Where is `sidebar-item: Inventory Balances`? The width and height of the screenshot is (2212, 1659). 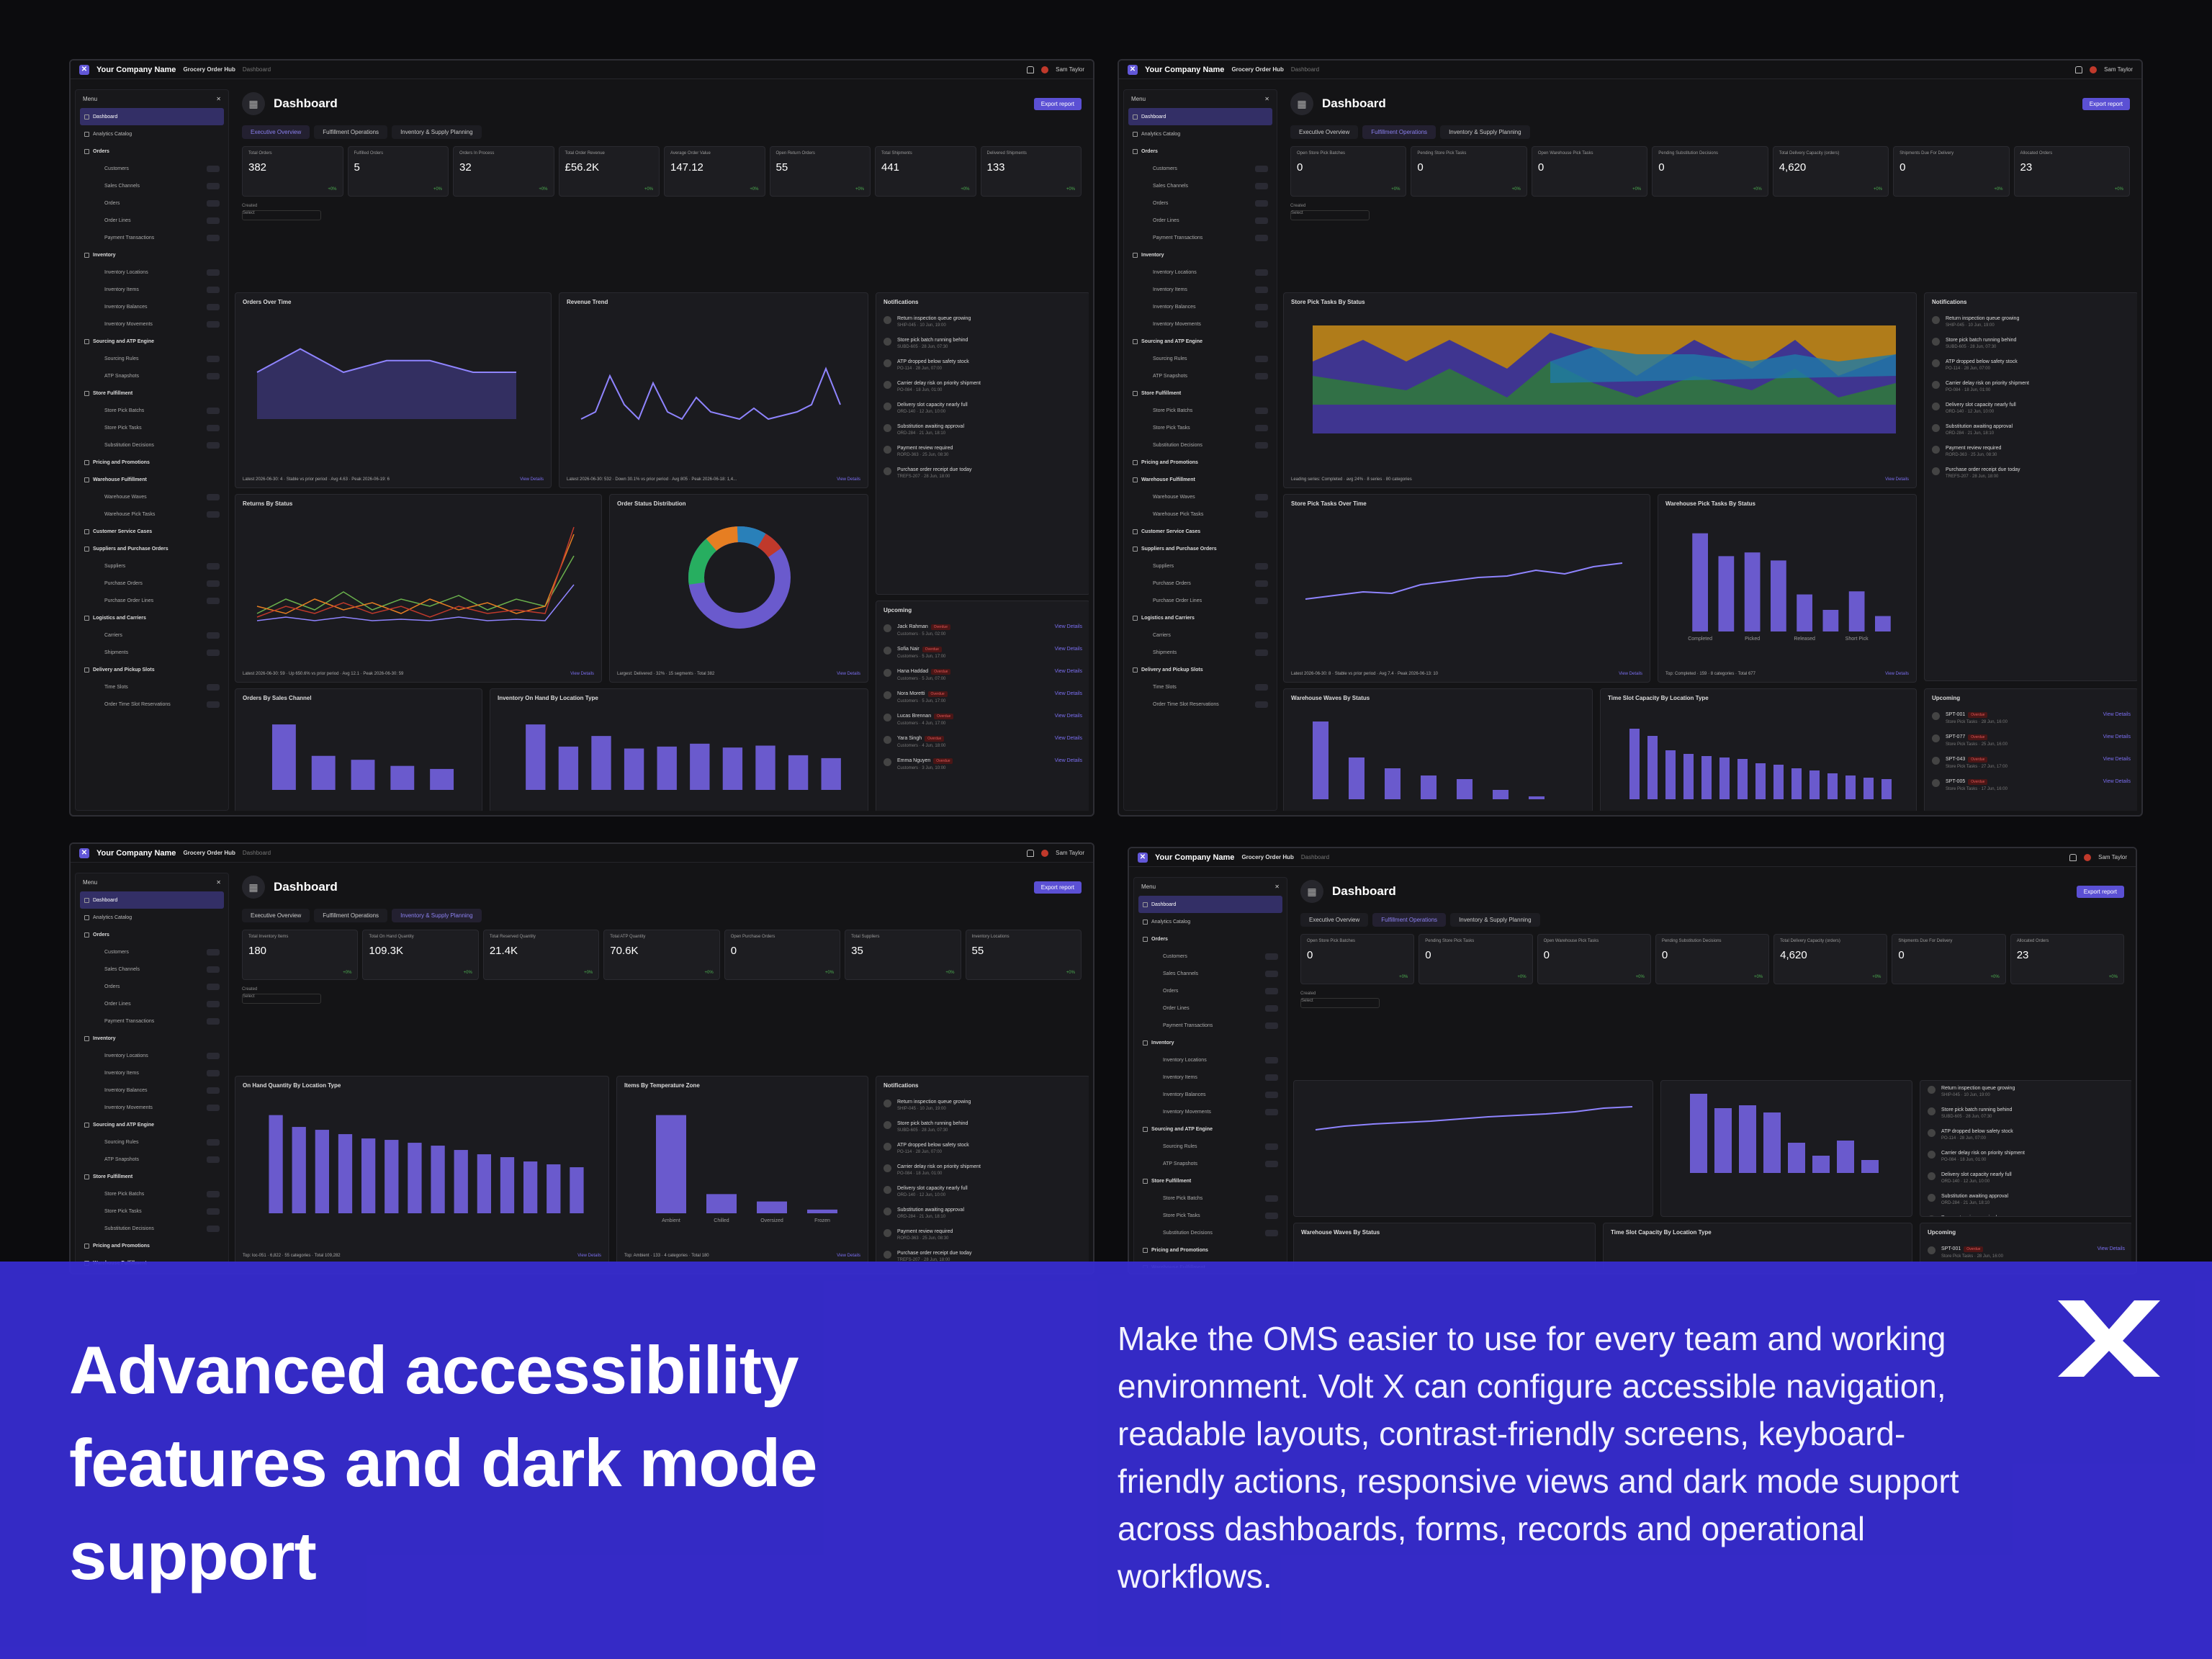 sidebar-item: Inventory Balances is located at coordinates (1210, 1094).